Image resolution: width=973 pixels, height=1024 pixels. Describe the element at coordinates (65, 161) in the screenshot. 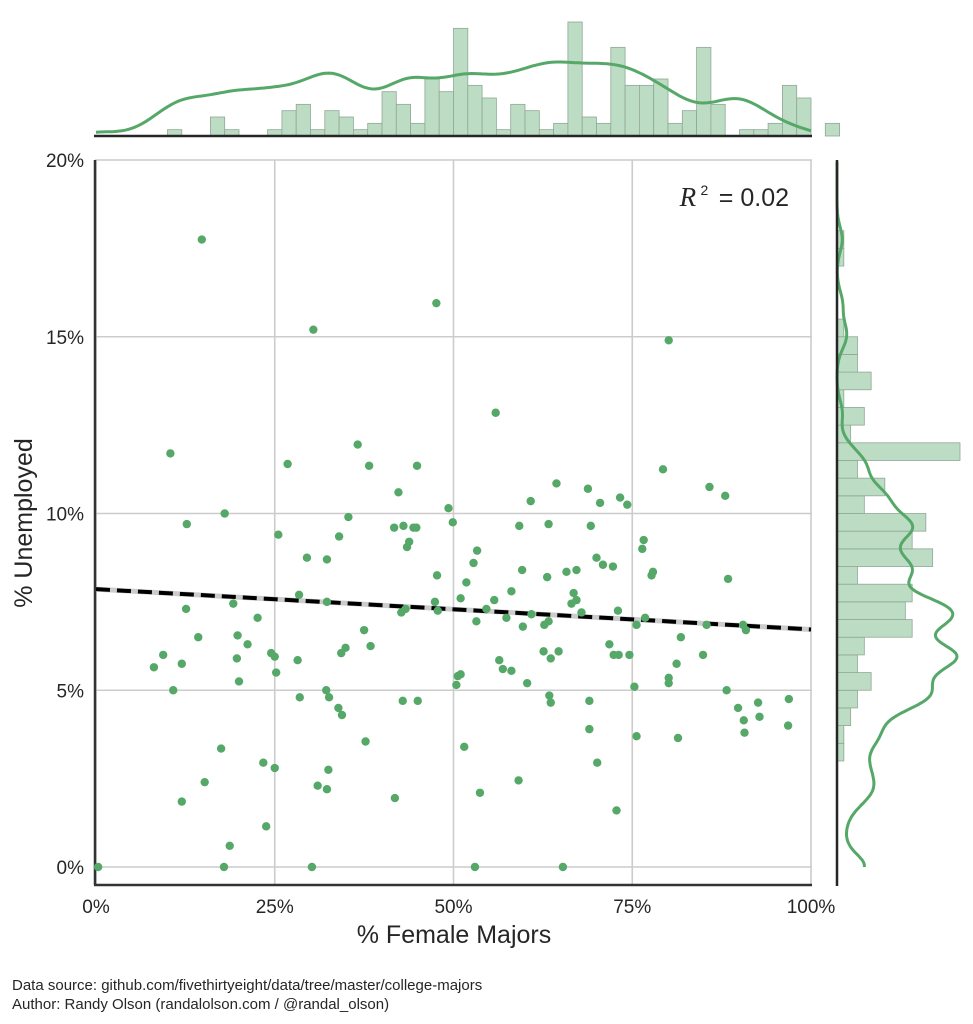

I see `y-tick-label: 20%` at that location.